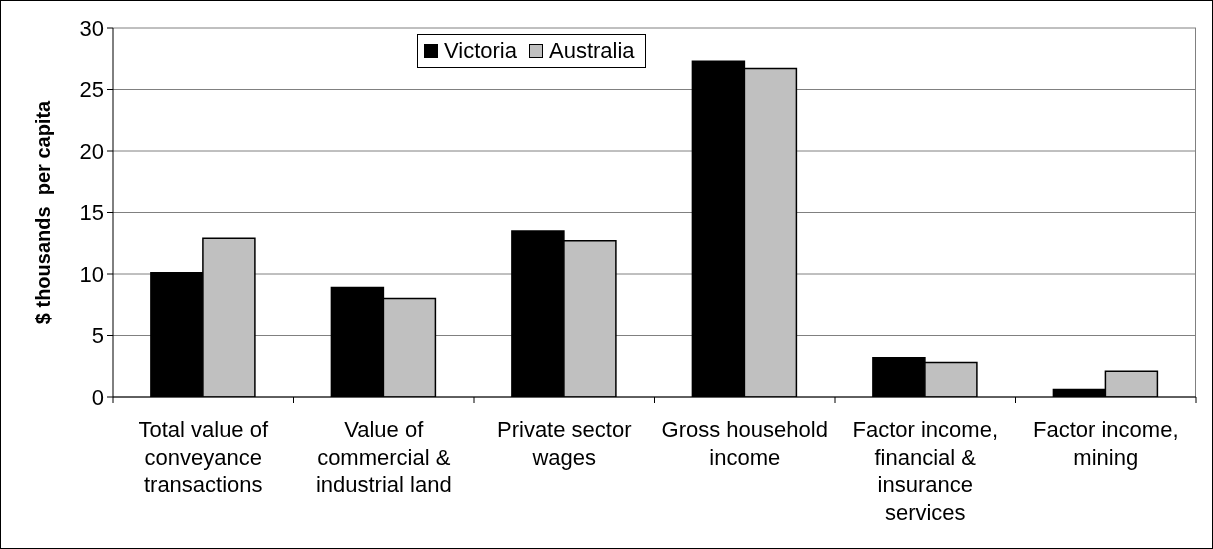 The height and width of the screenshot is (549, 1213). Describe the element at coordinates (91, 274) in the screenshot. I see `y-tick-label: 10` at that location.